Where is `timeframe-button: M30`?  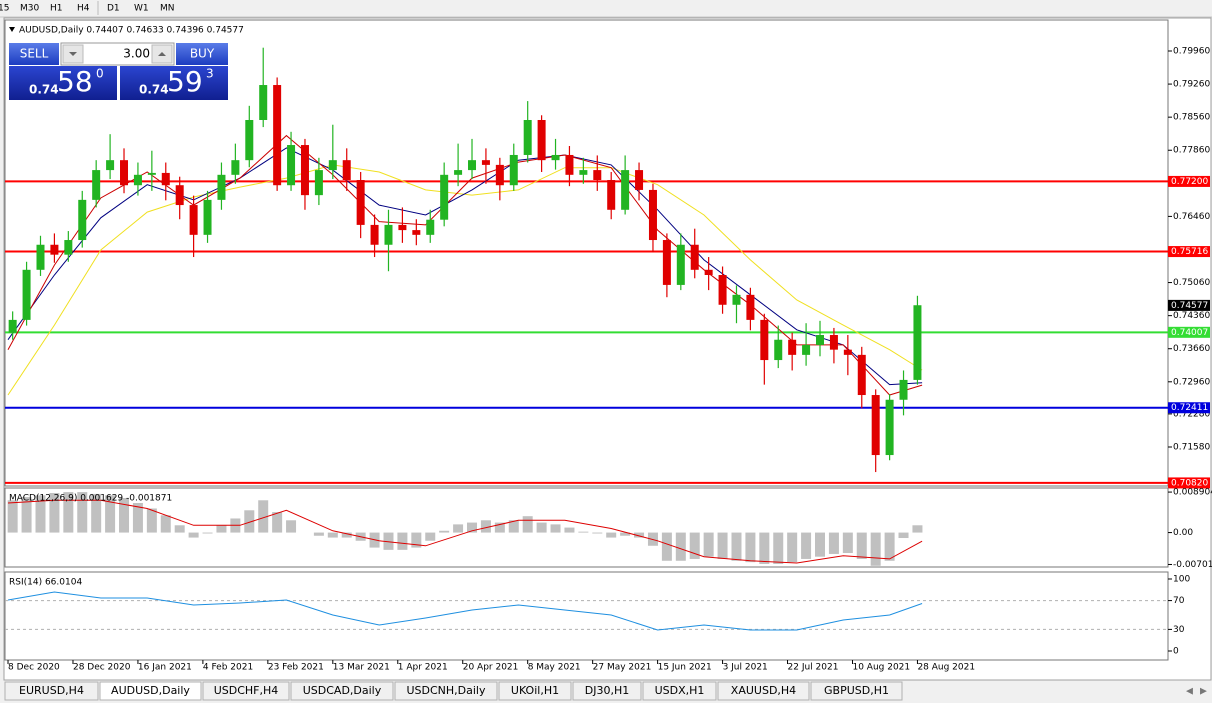 timeframe-button: M30 is located at coordinates (29, 9).